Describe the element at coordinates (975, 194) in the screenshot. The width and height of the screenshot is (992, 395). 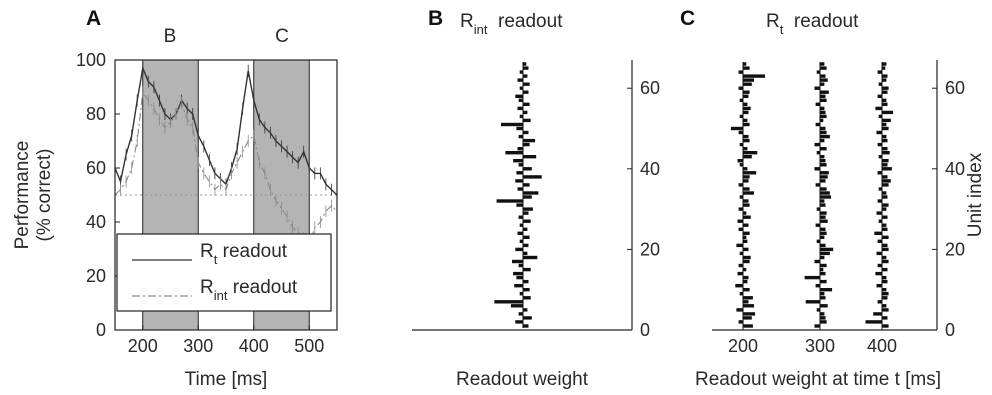
I see `c-y-axis-label: Unit index` at that location.